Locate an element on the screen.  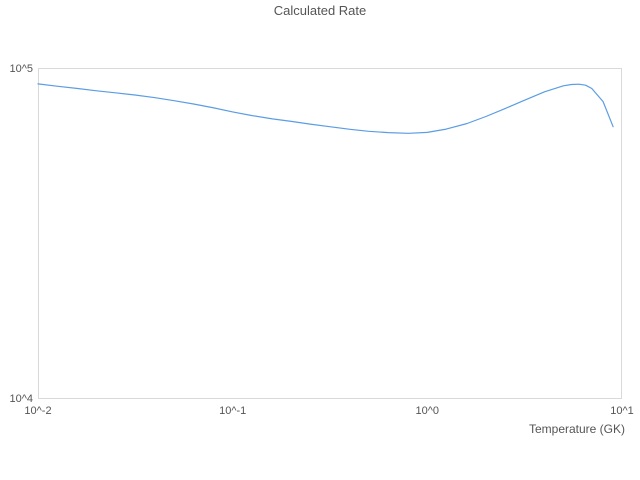
chart-title: Calculated Rate is located at coordinates (320, 10).